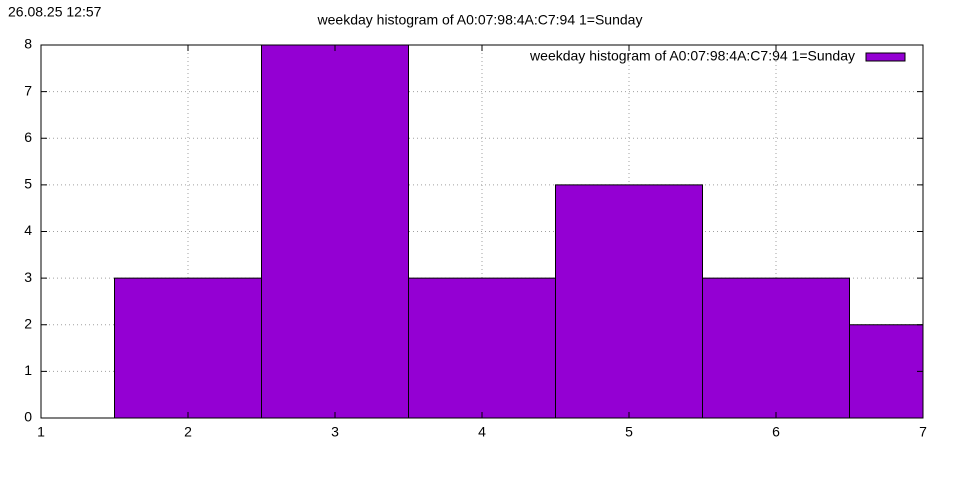 This screenshot has height=480, width=960. Describe the element at coordinates (885, 57) in the screenshot. I see `legend-swatch` at that location.